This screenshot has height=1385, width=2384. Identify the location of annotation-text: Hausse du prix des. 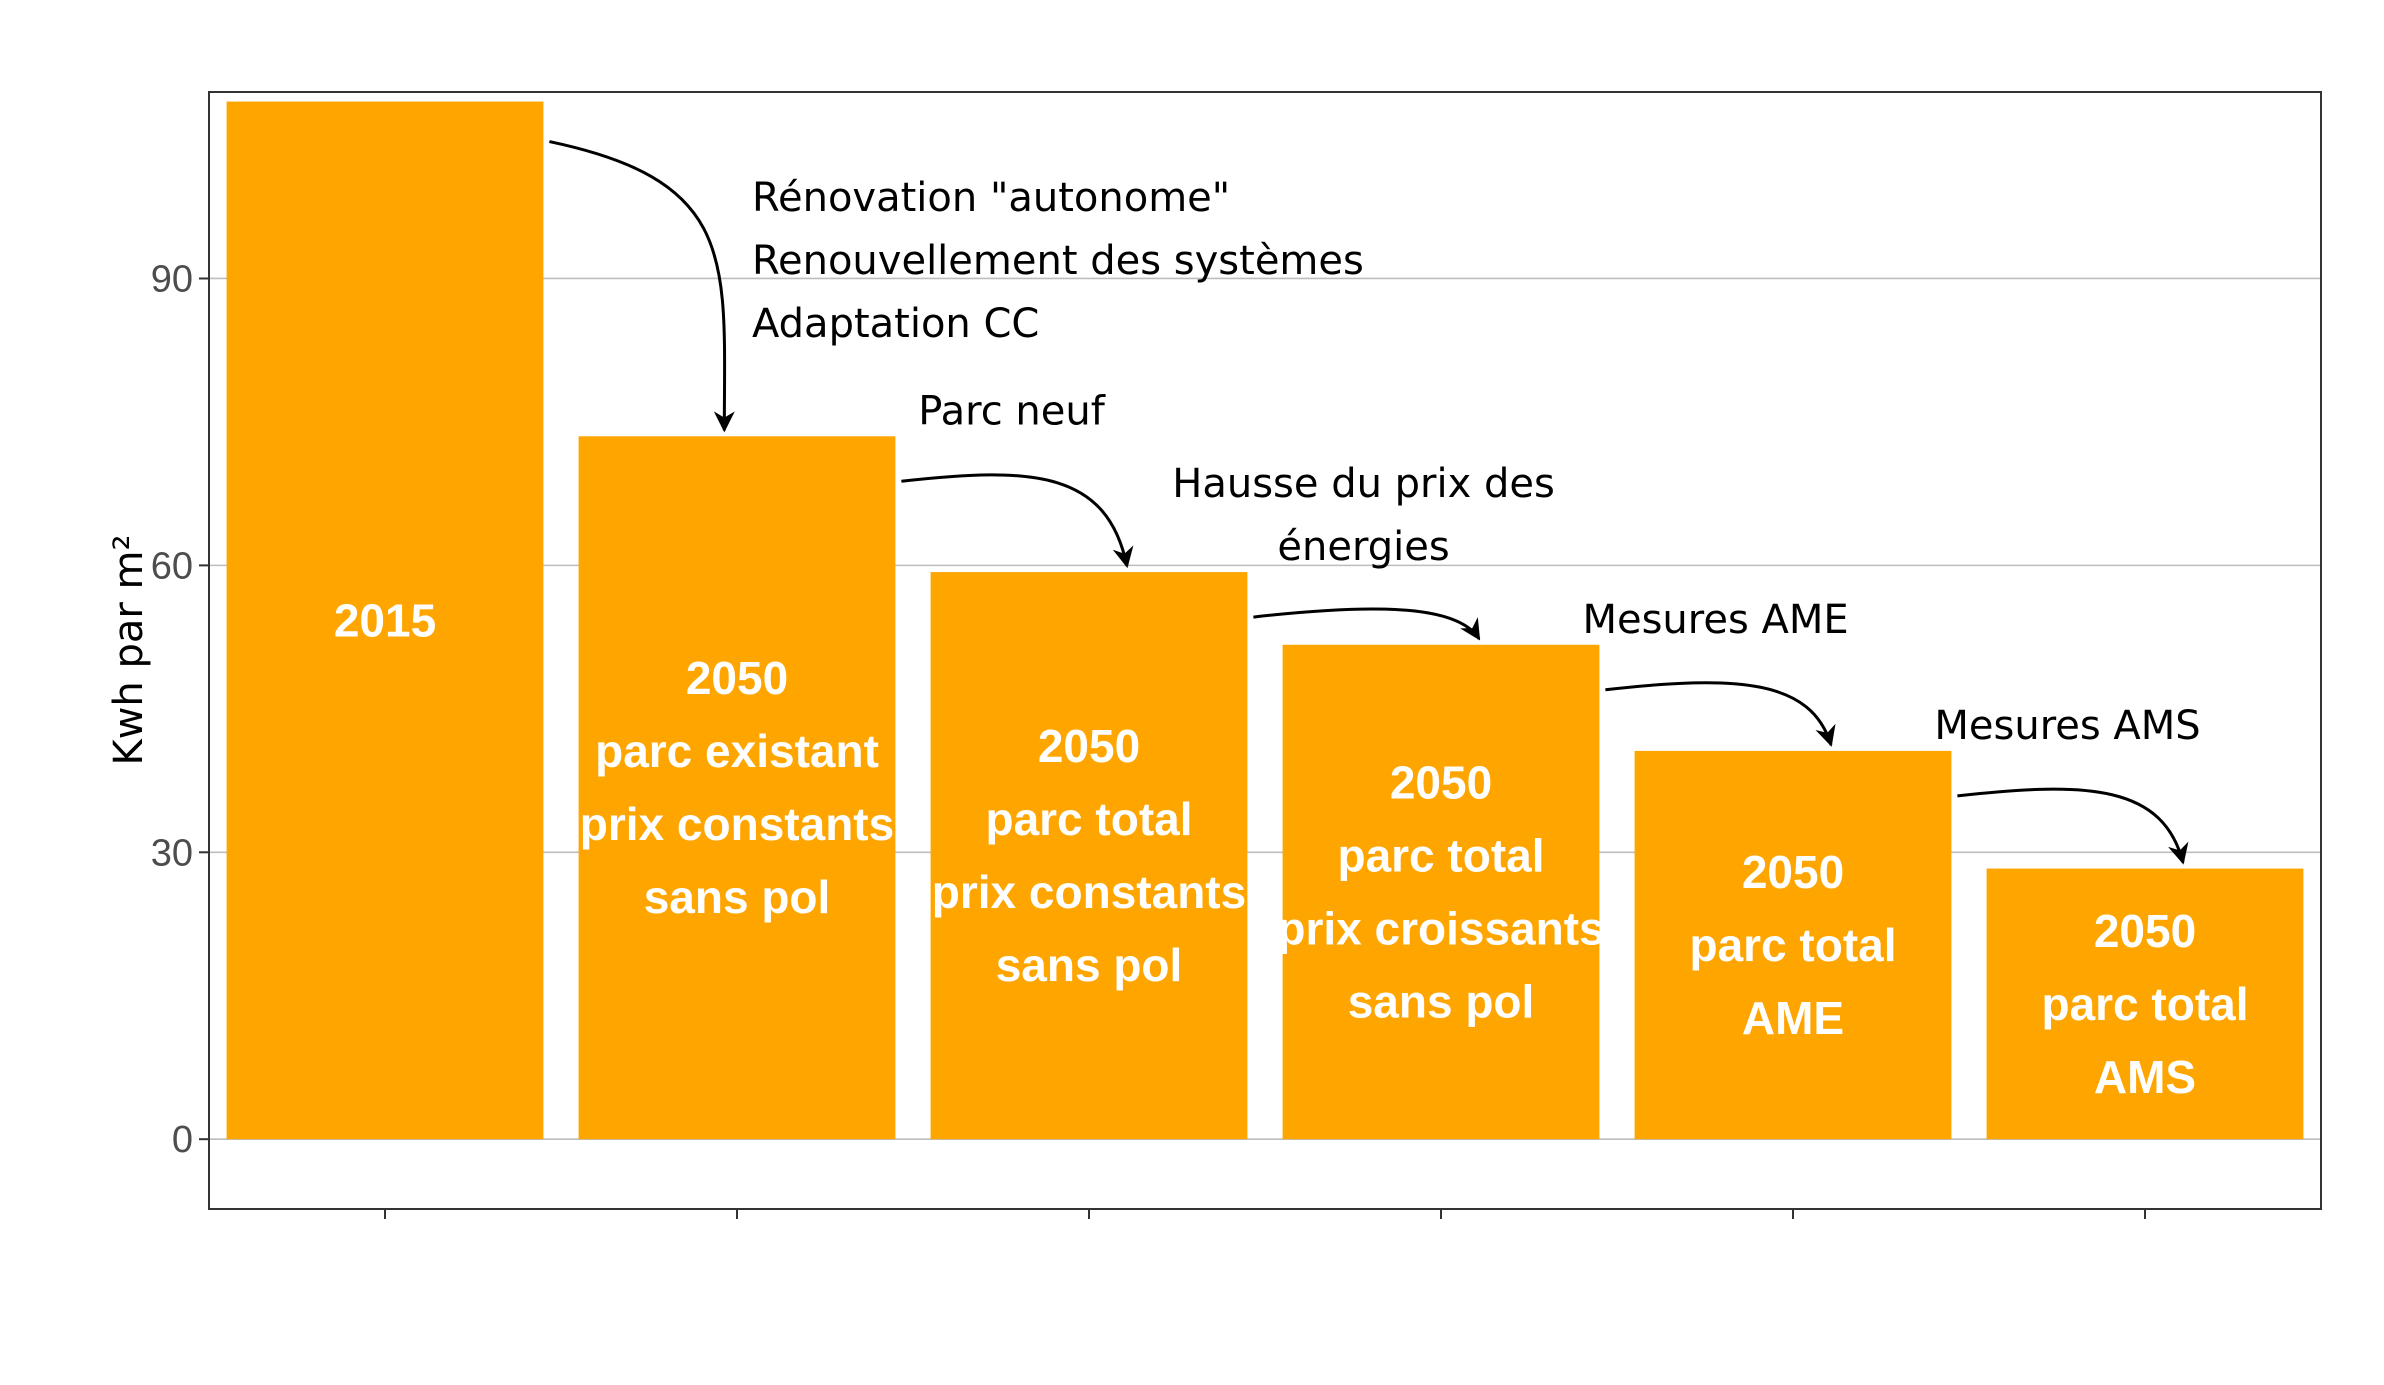
(1363, 484).